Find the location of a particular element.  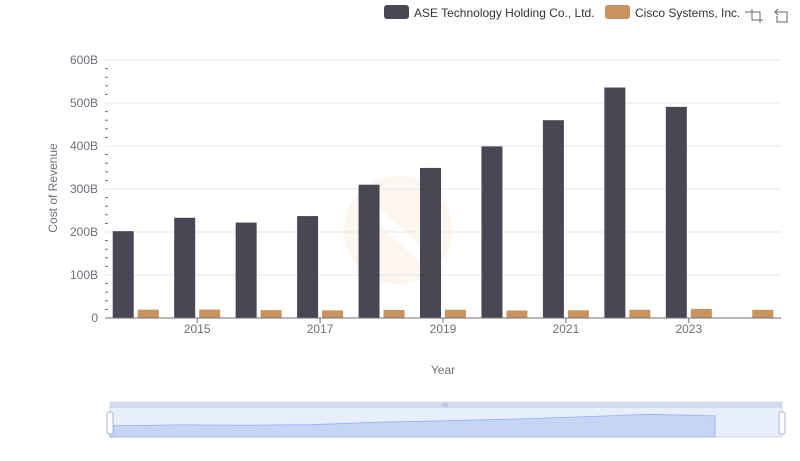

y-tick-label: 200B is located at coordinates (84, 232).